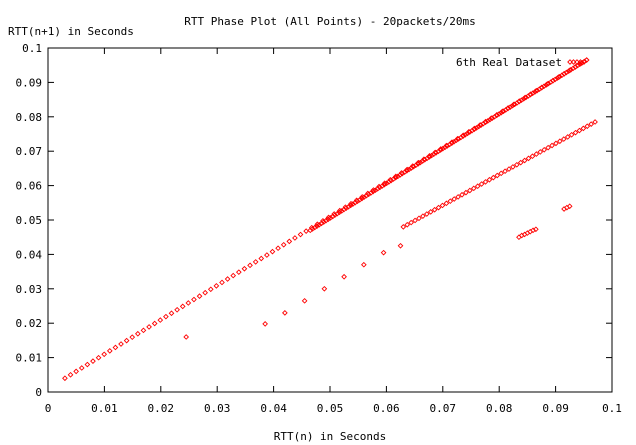  What do you see at coordinates (104, 408) in the screenshot?
I see `x-tick-label: 0.01` at bounding box center [104, 408].